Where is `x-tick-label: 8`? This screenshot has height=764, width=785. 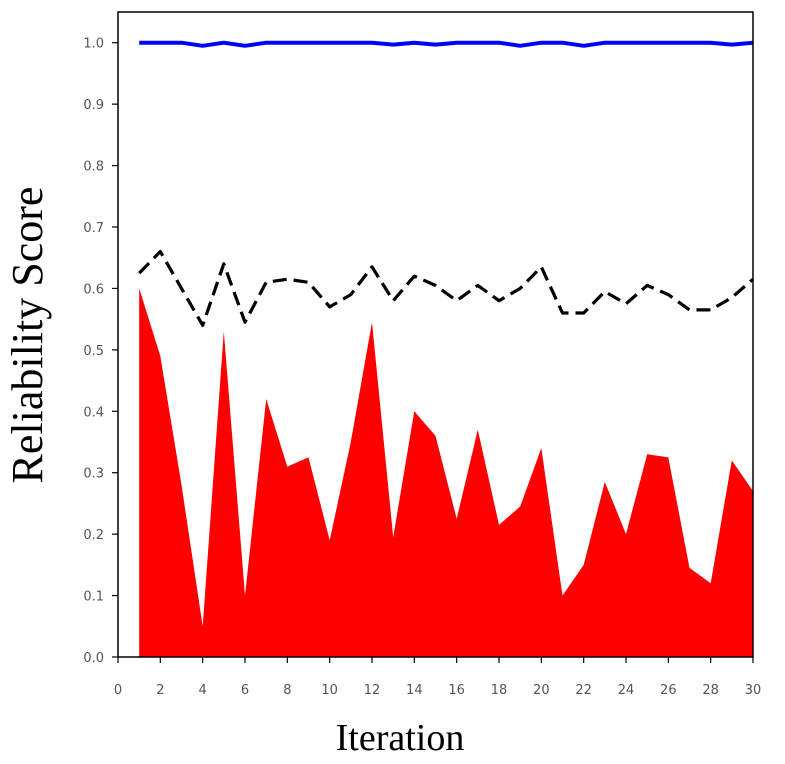 x-tick-label: 8 is located at coordinates (287, 690).